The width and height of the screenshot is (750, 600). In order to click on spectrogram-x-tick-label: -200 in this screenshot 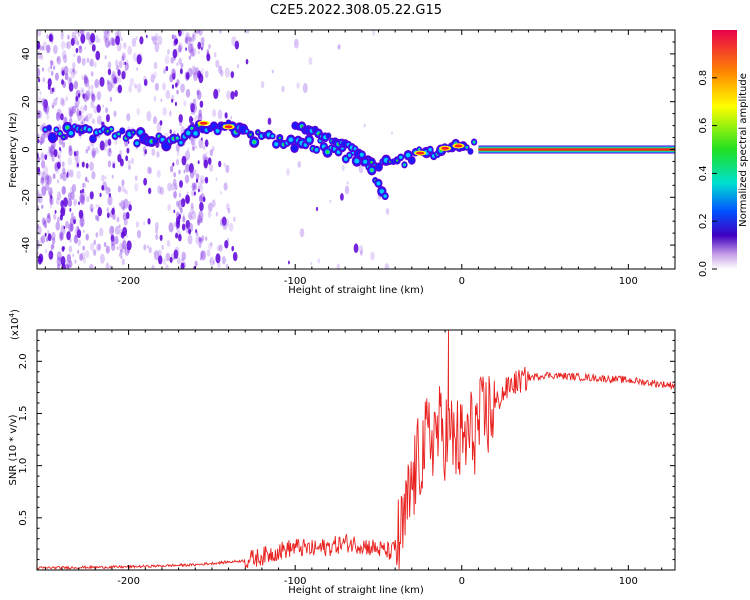, I will do `click(128, 281)`.